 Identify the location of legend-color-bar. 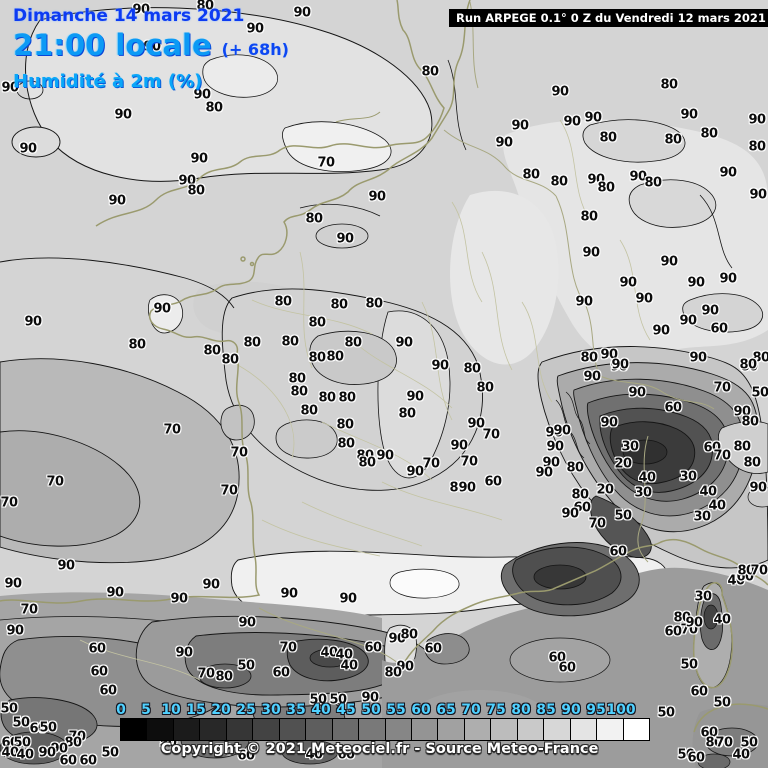
(385, 729).